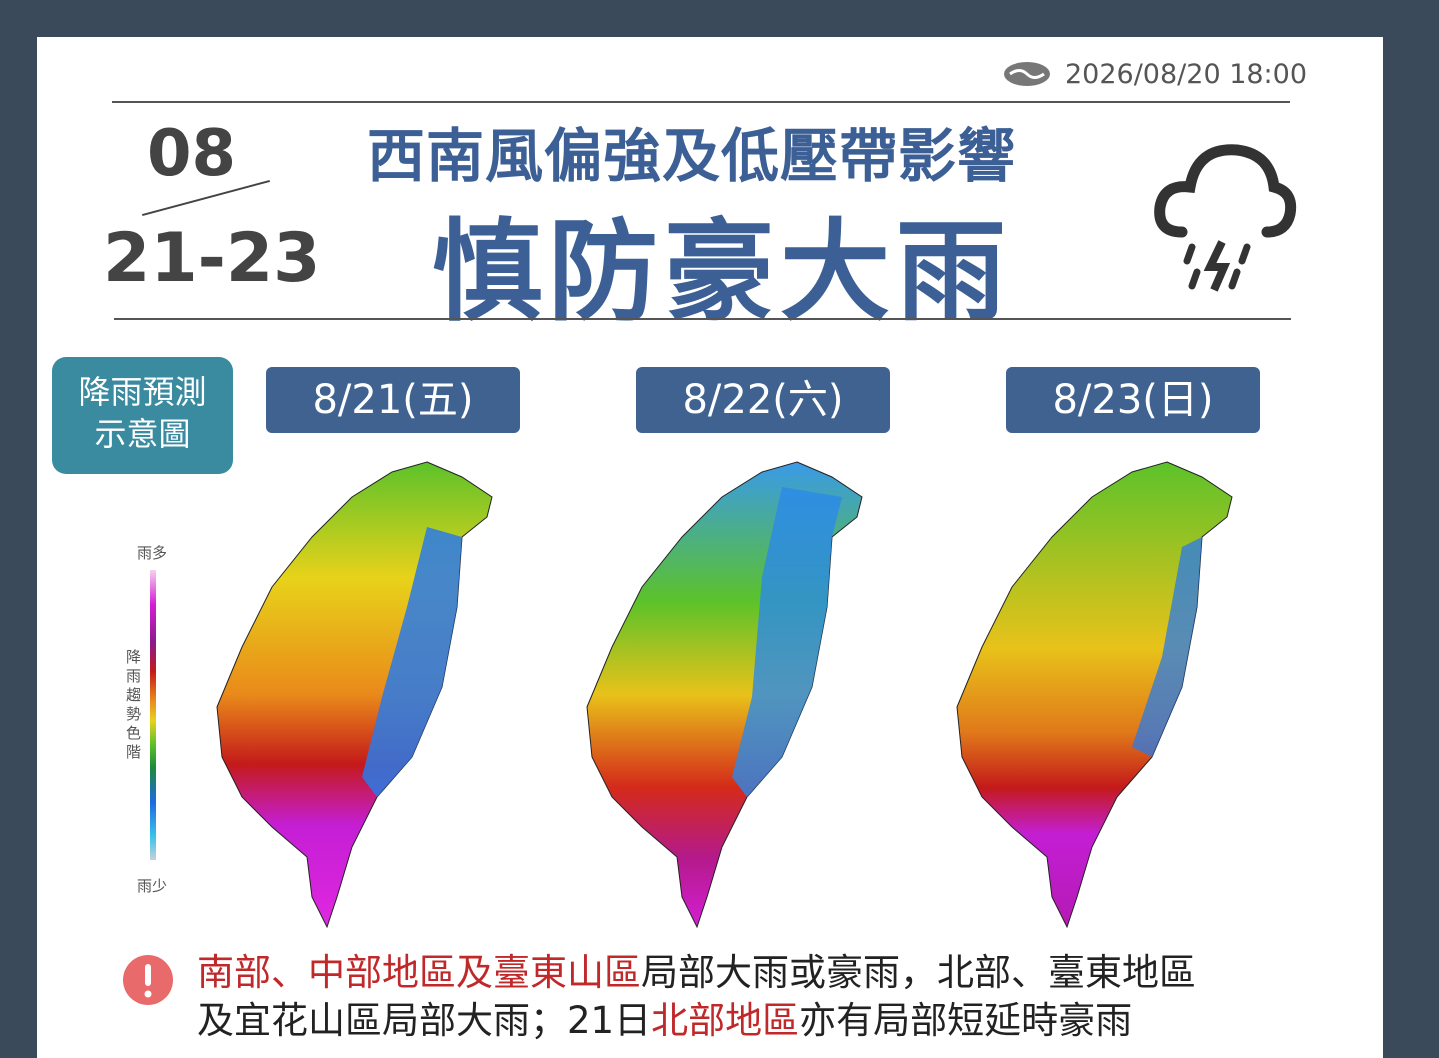 The height and width of the screenshot is (1058, 1439). What do you see at coordinates (1027, 74) in the screenshot?
I see `cwa-logo` at bounding box center [1027, 74].